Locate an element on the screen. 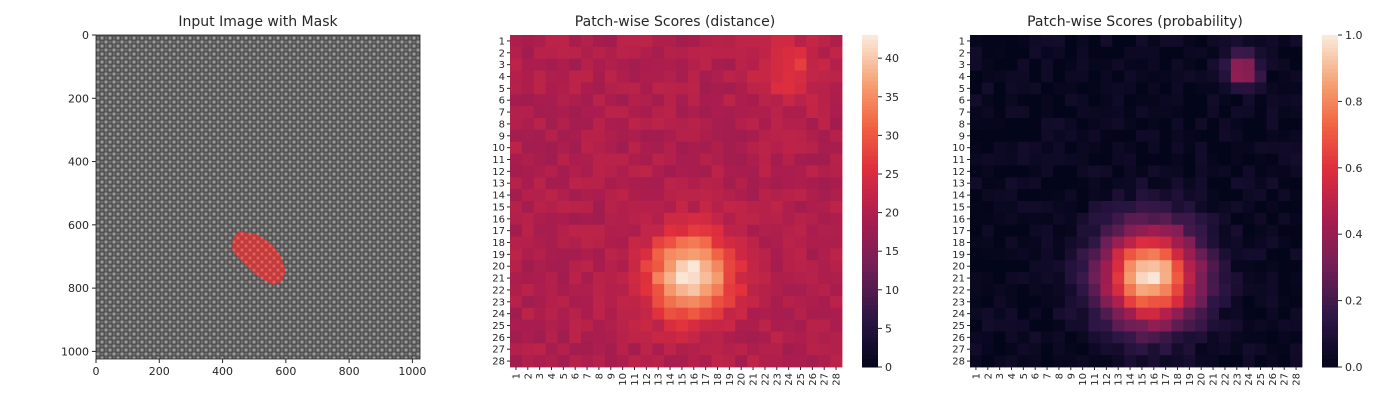 The image size is (1400, 400). col-tick-label: 20 is located at coordinates (1202, 379).